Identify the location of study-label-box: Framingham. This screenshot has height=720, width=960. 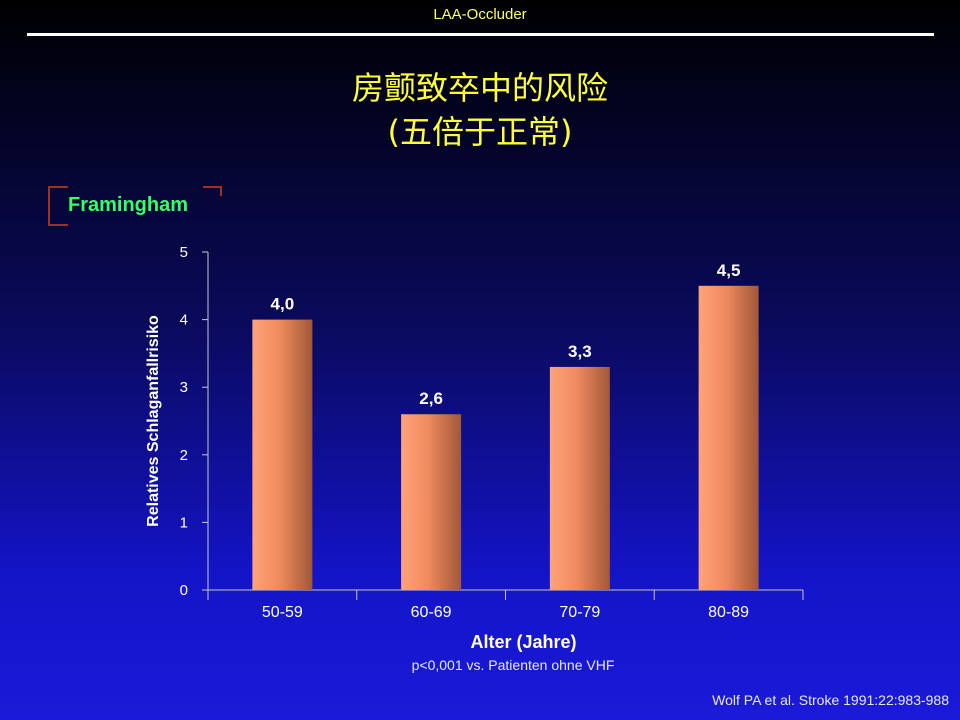
(135, 206).